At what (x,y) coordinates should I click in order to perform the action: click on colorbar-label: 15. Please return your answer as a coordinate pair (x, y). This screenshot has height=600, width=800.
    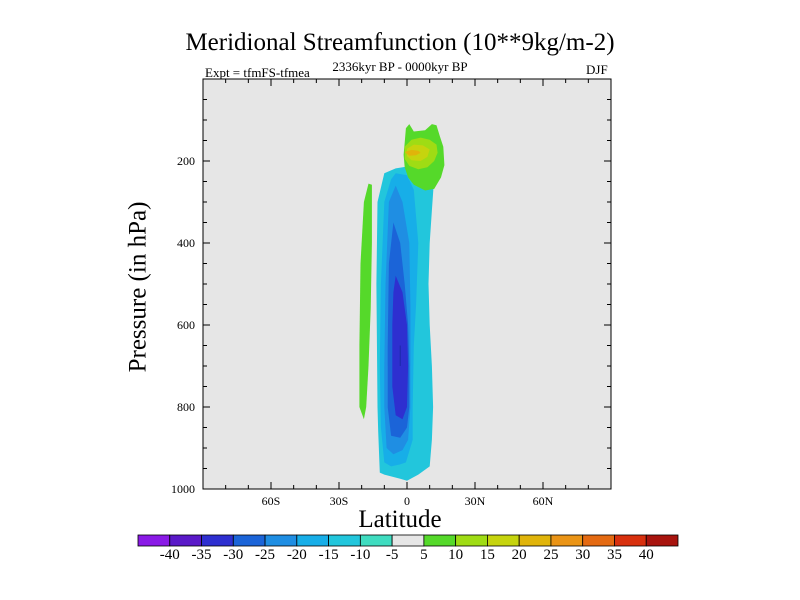
    Looking at the image, I should click on (487, 555).